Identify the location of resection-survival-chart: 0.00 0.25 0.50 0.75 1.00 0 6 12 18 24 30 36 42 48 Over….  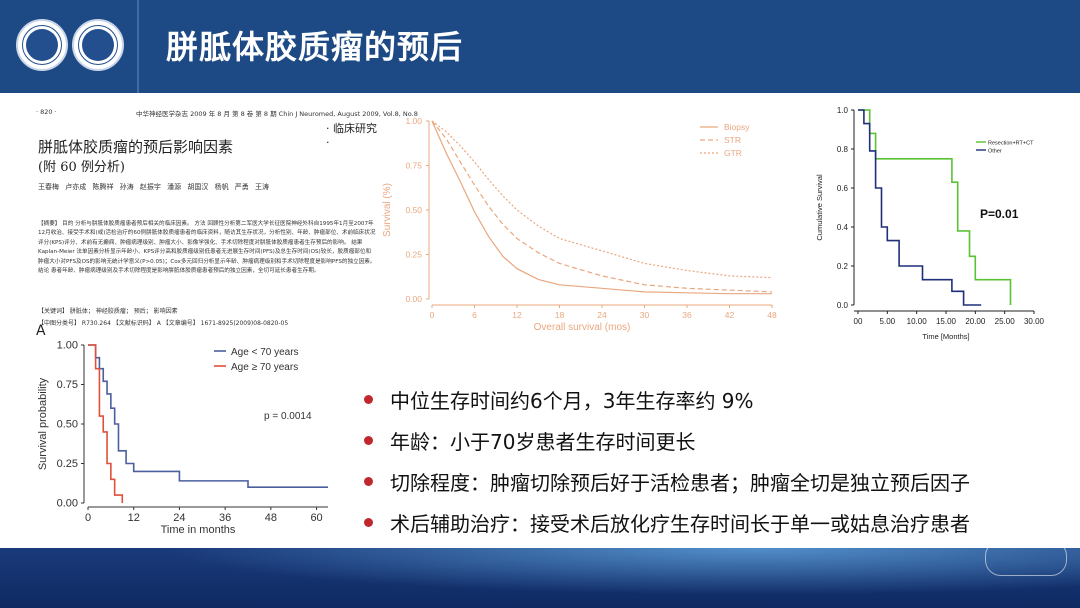
(579, 224).